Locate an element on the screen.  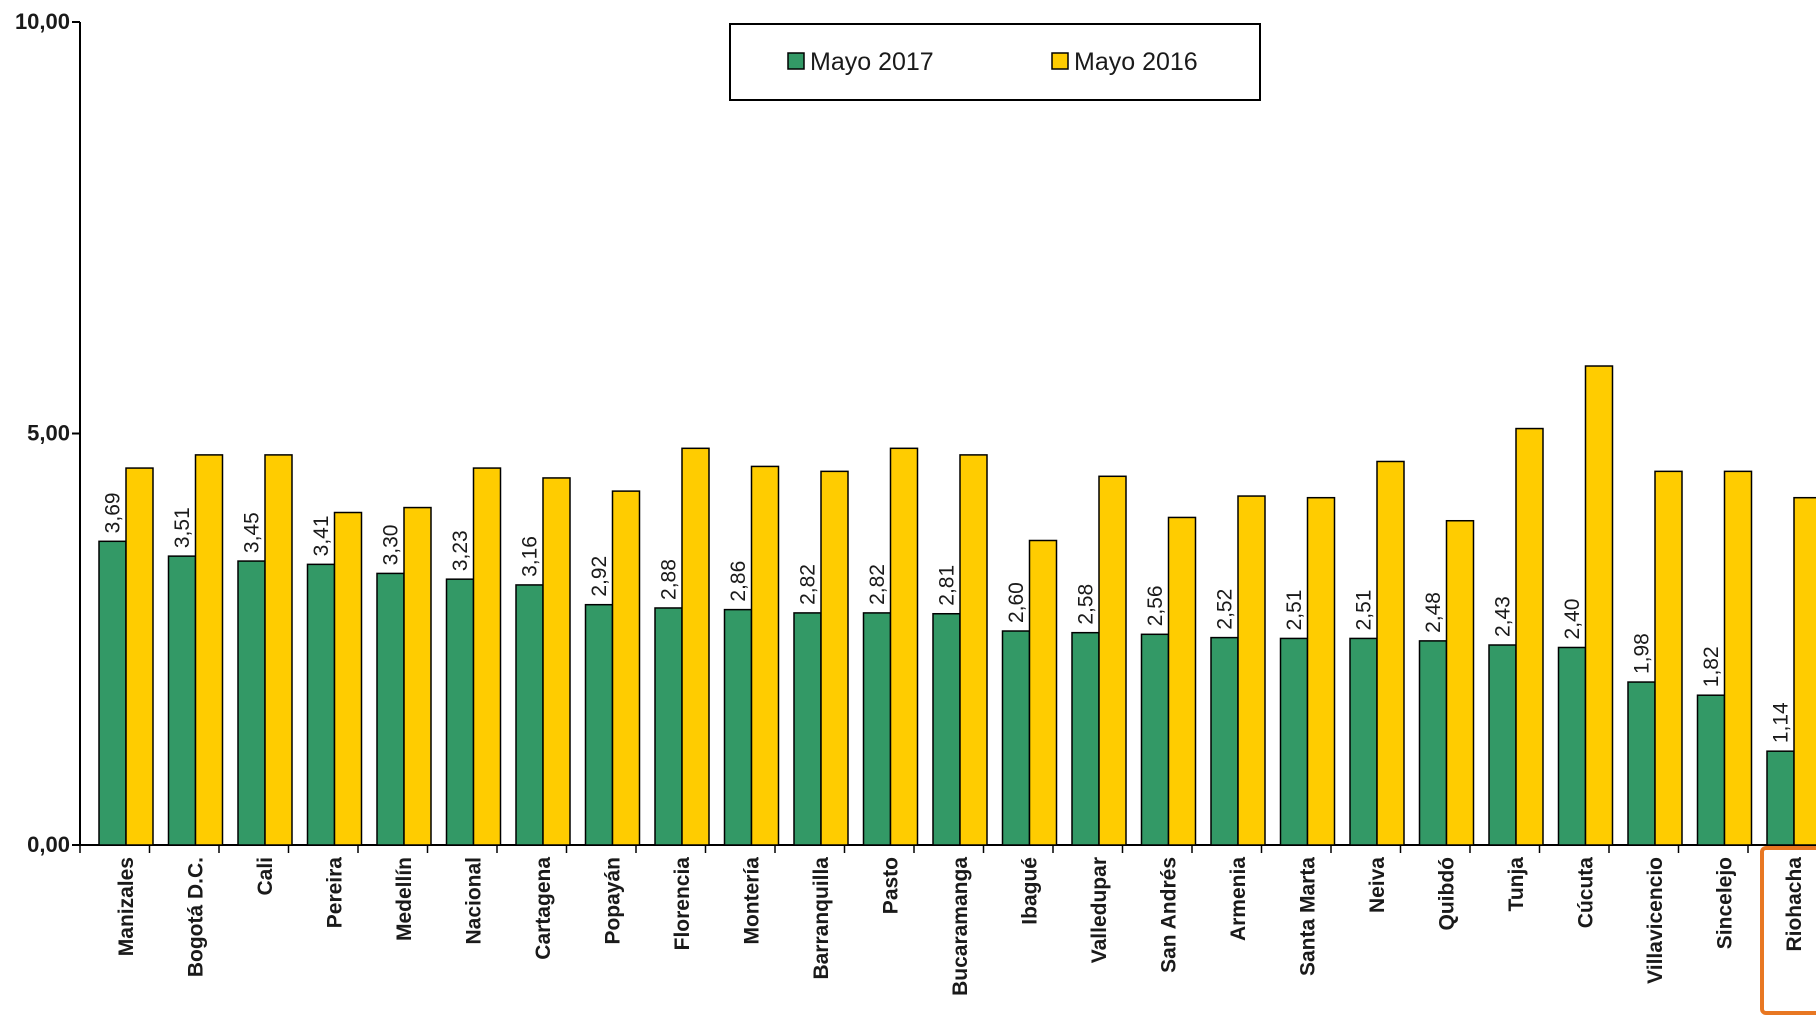
x-category-label: Bucaramanga is located at coordinates (960, 926).